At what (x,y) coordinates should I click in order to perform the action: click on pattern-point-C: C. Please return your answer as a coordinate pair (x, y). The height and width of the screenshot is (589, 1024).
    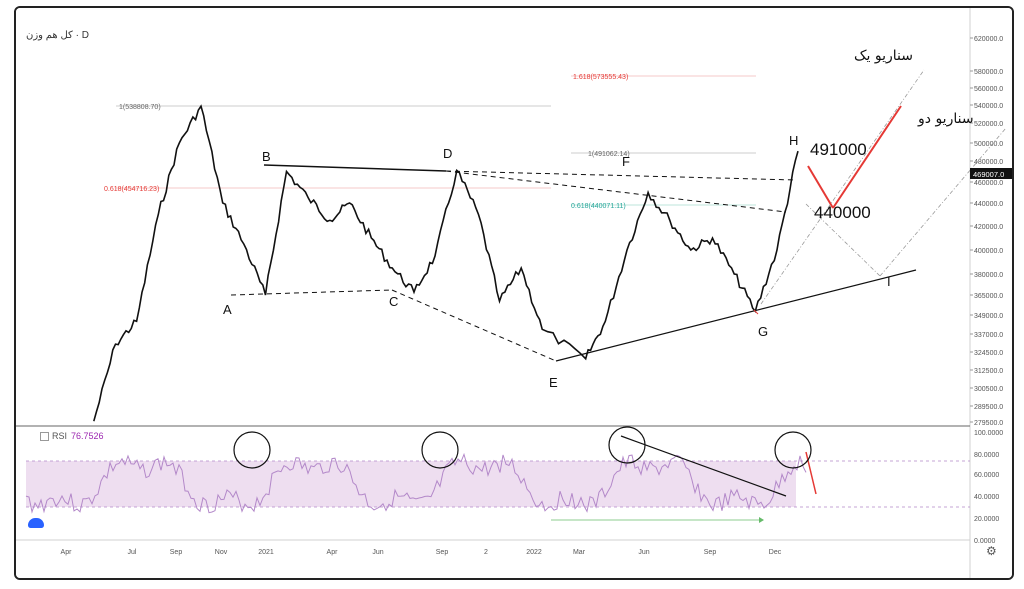
    Looking at the image, I should click on (393, 301).